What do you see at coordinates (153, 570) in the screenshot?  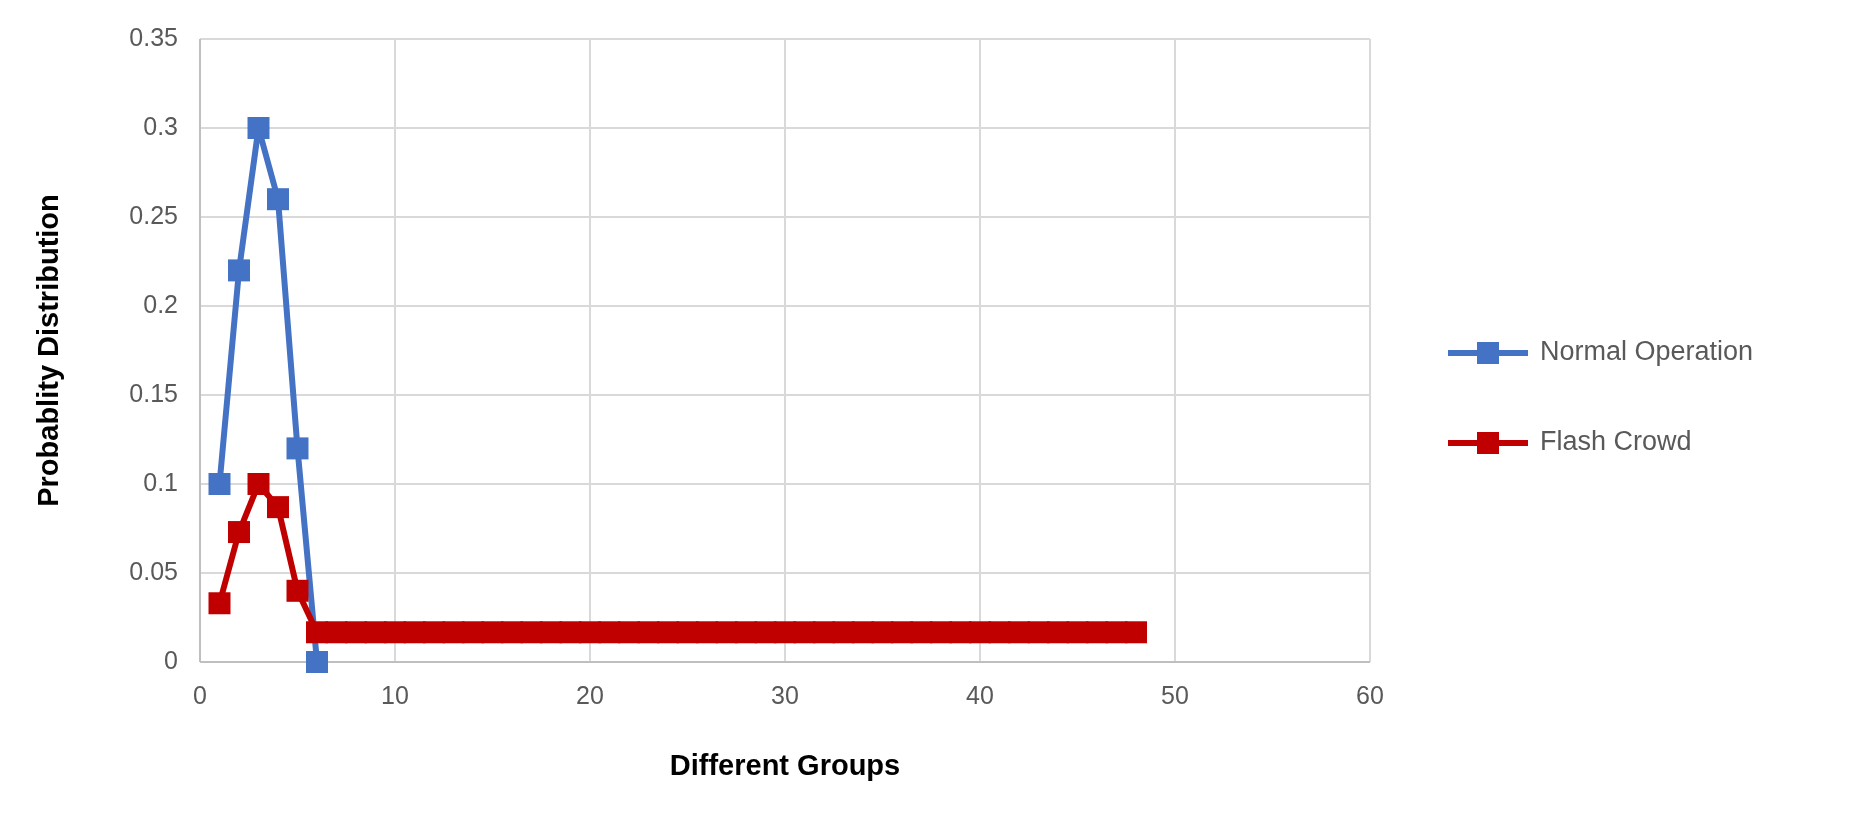 I see `y-tick-label: 0.05` at bounding box center [153, 570].